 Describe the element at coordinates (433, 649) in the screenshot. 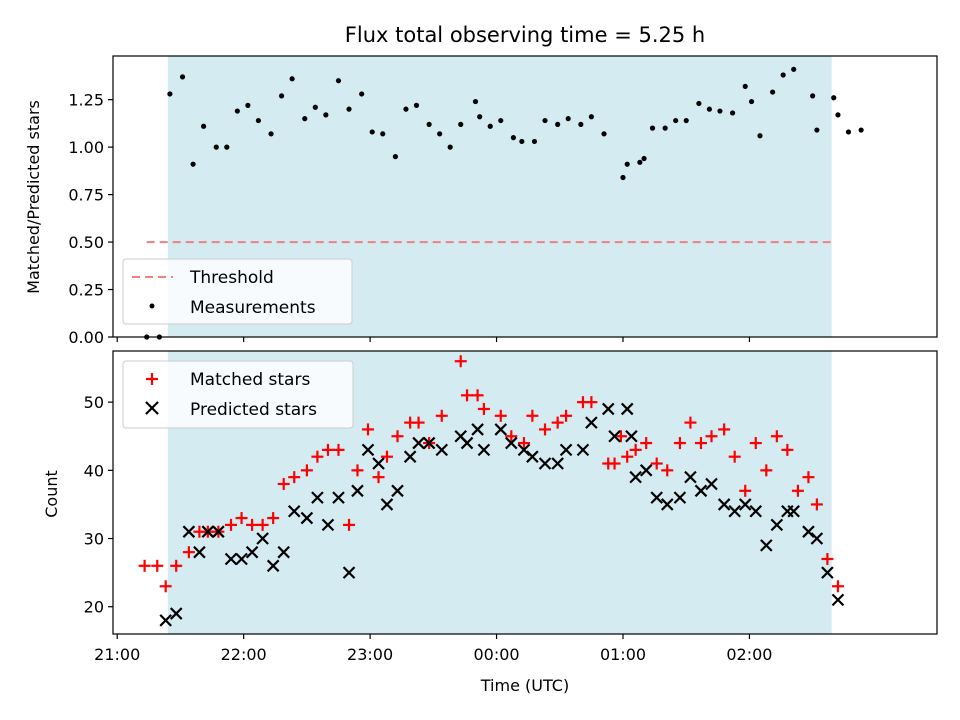

I see `bottom-x-axis-ticks: 21:00 22:00 23:00 00:00 01:00 02:00` at that location.